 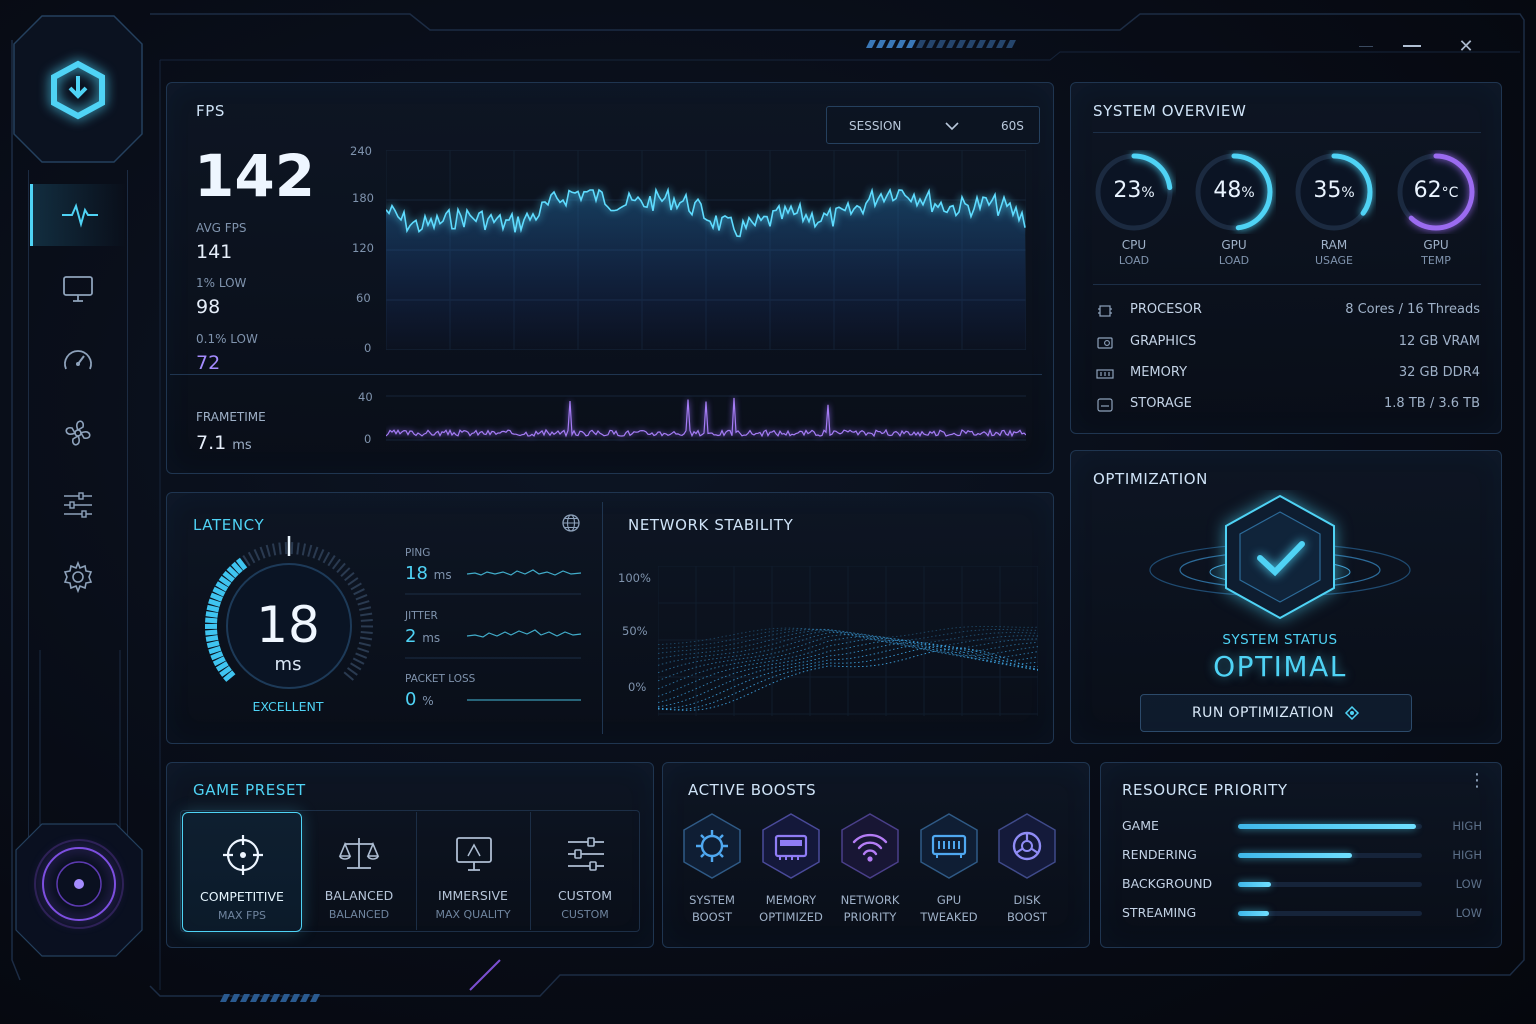 What do you see at coordinates (1468, 913) in the screenshot?
I see `priority-level: LOW` at bounding box center [1468, 913].